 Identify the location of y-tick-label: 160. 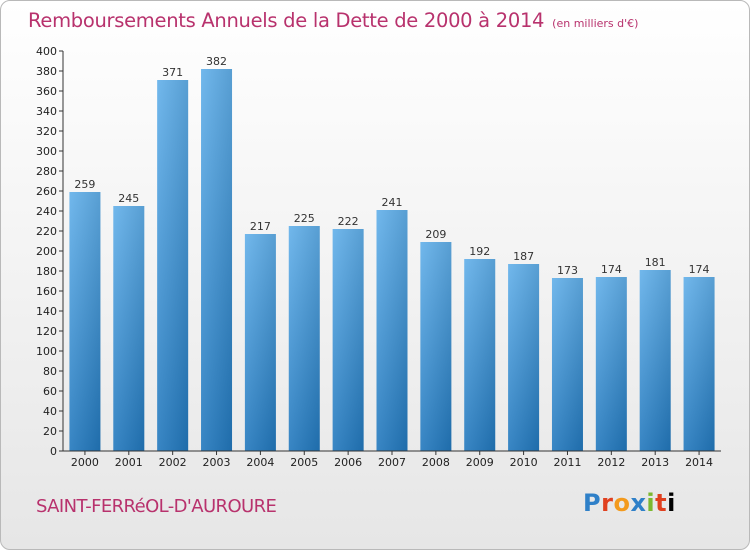
(46, 291).